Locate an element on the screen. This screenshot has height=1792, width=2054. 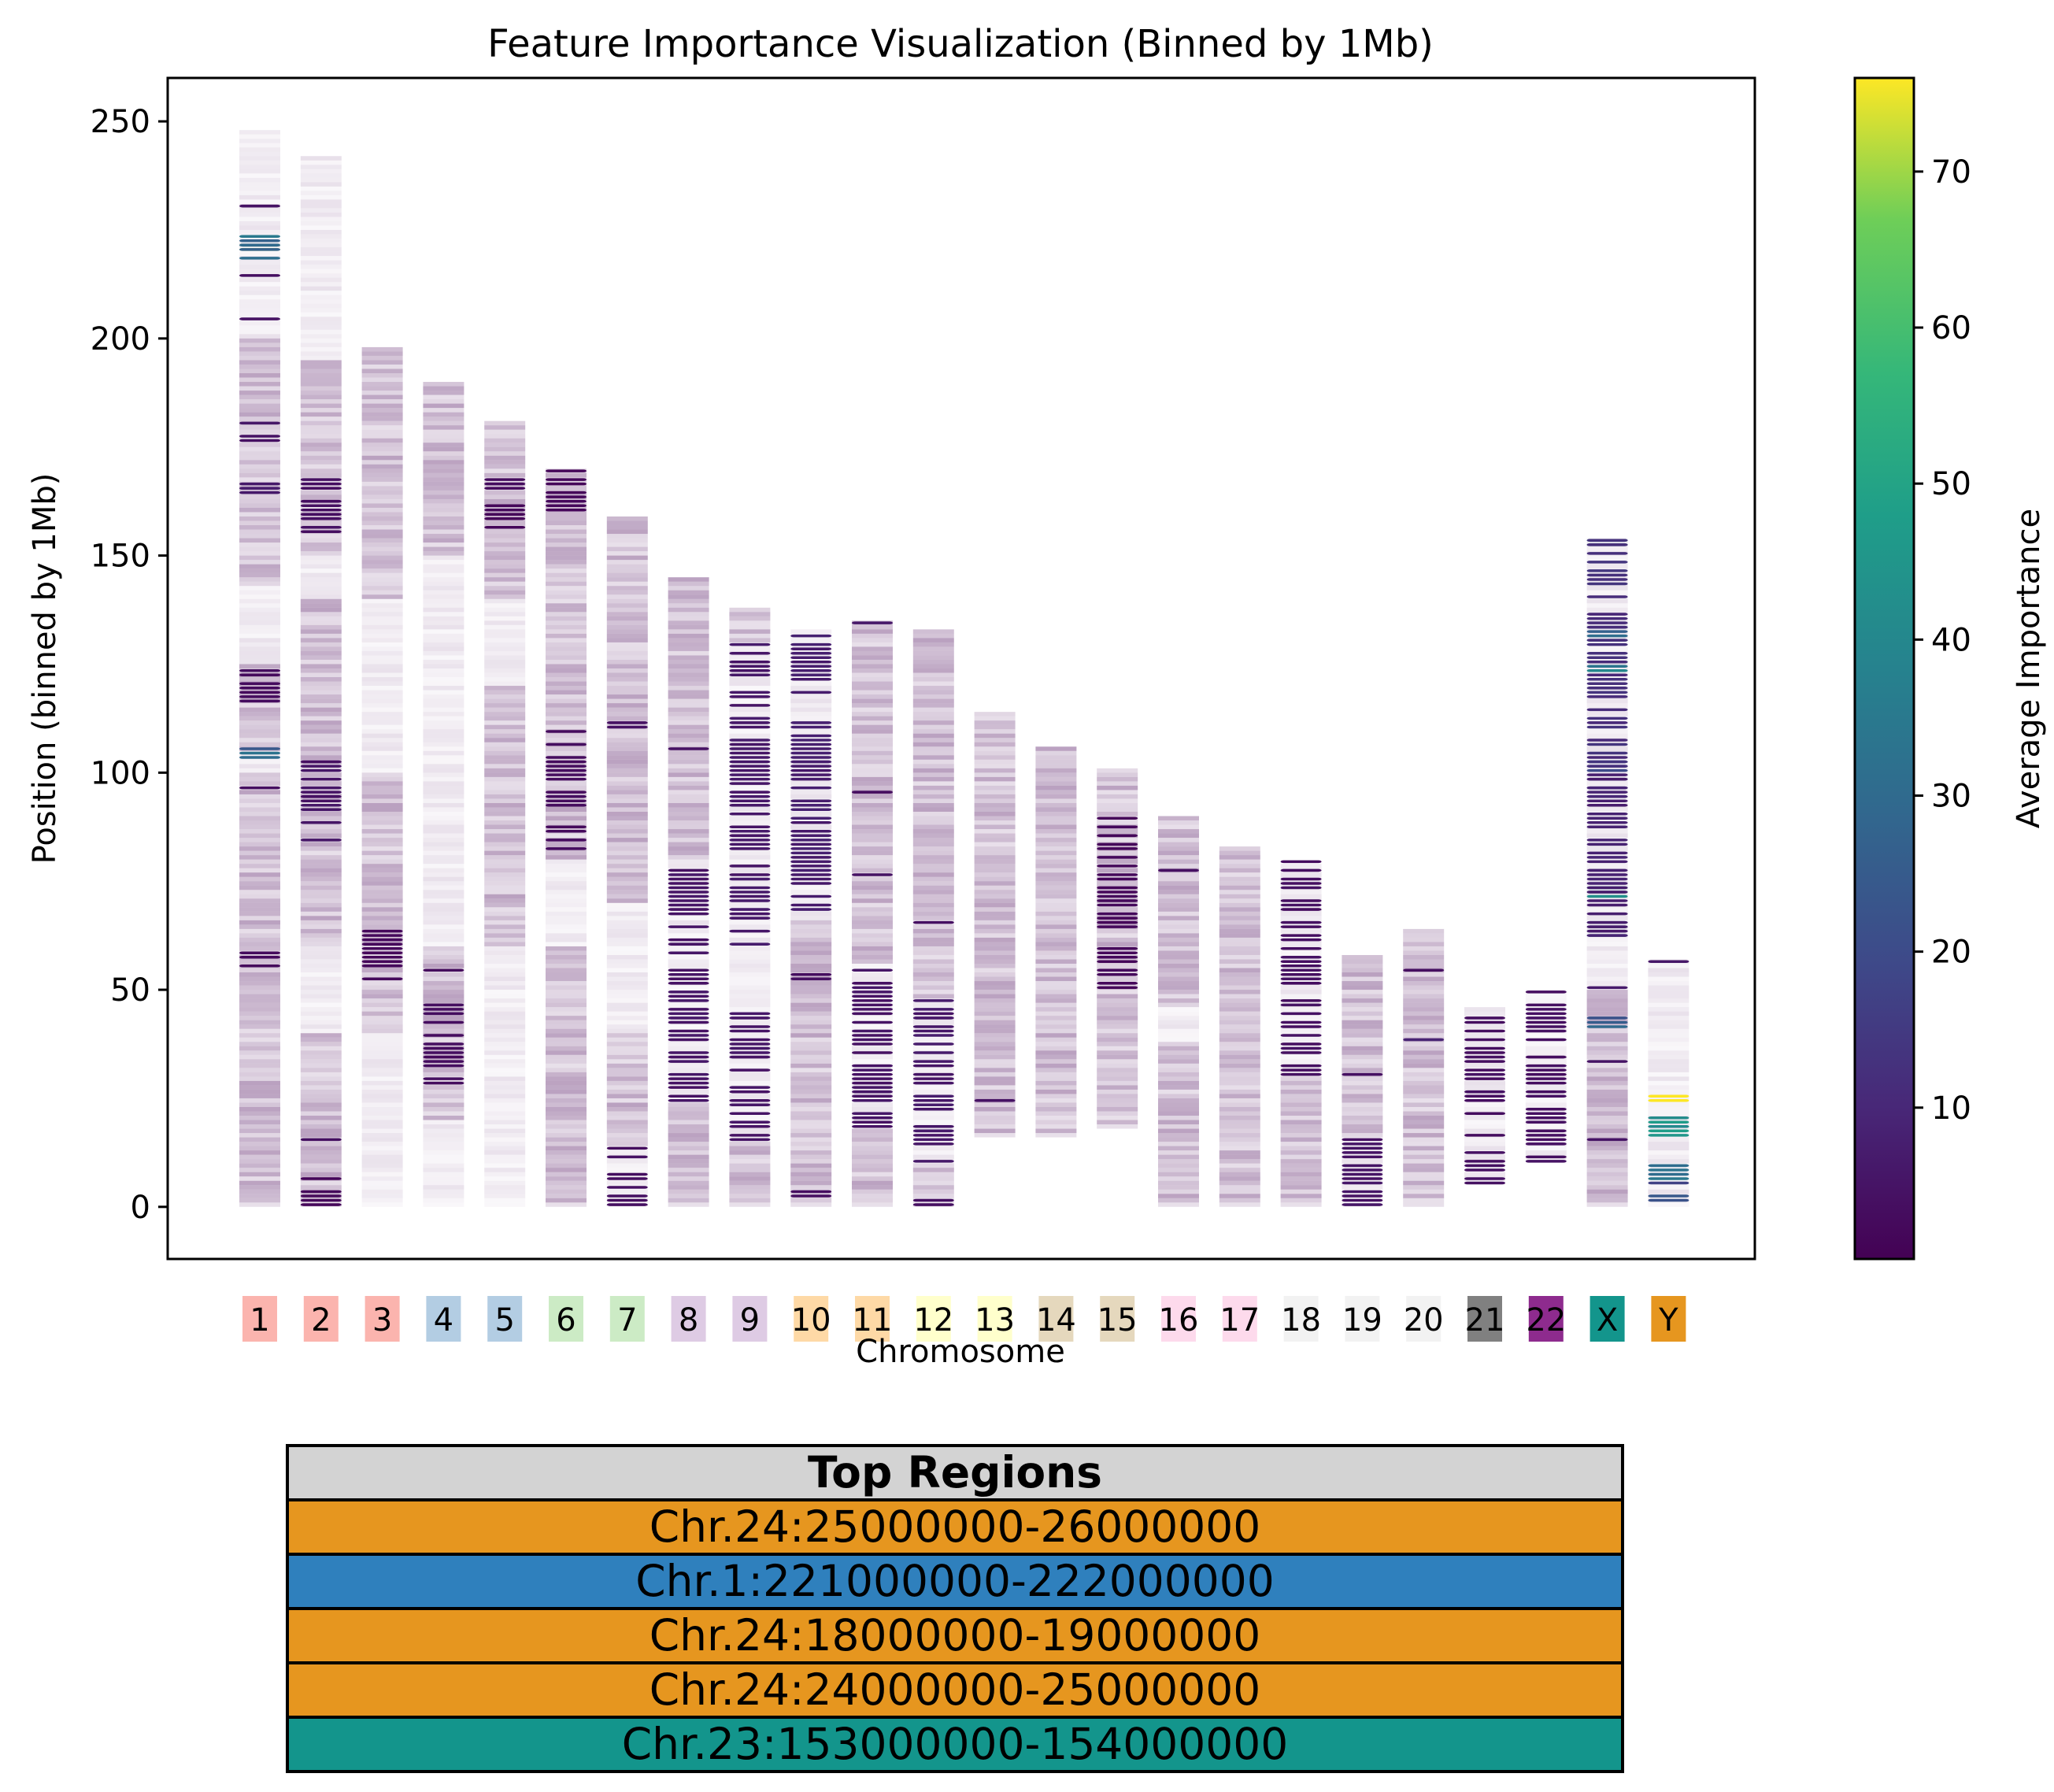
colorbar is located at coordinates (1884, 669).